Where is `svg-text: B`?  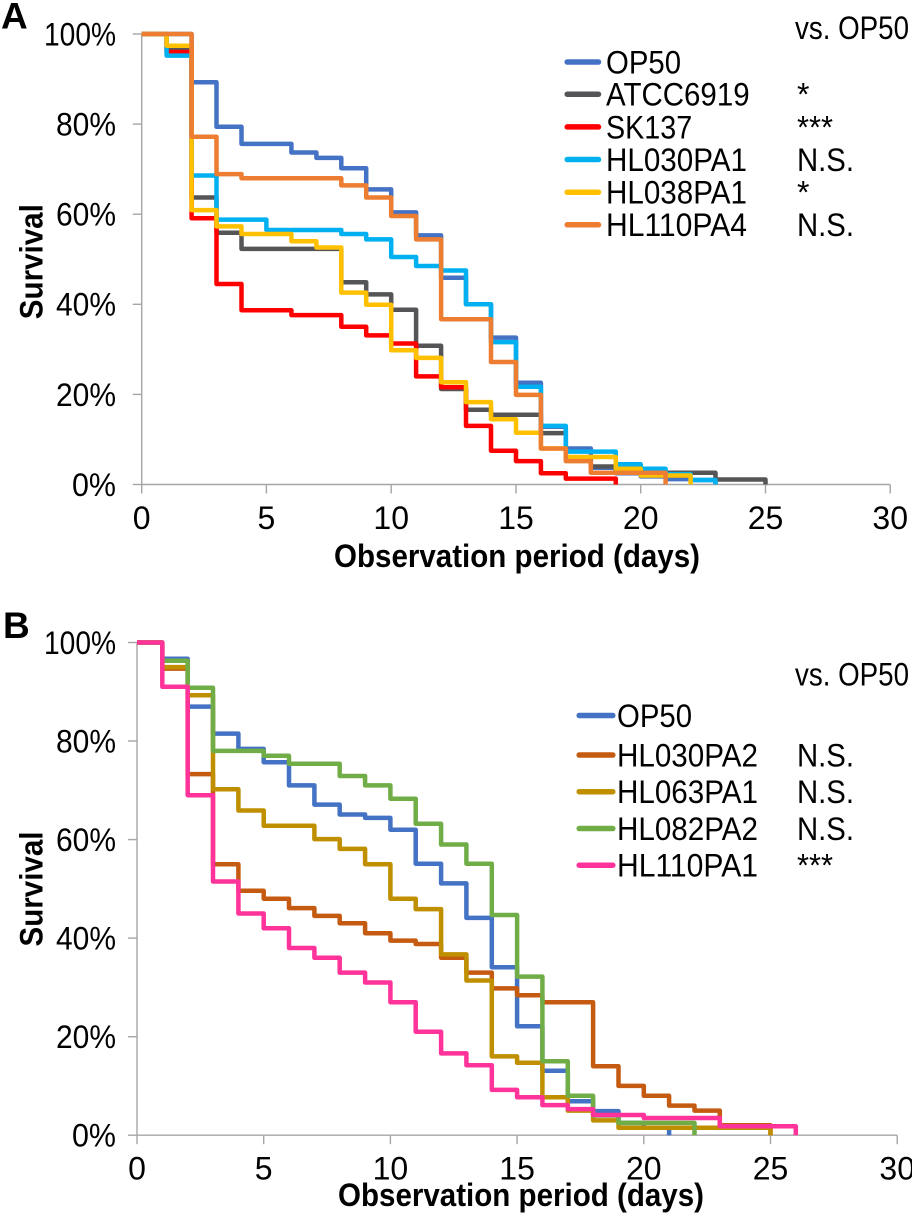 svg-text: B is located at coordinates (16, 625).